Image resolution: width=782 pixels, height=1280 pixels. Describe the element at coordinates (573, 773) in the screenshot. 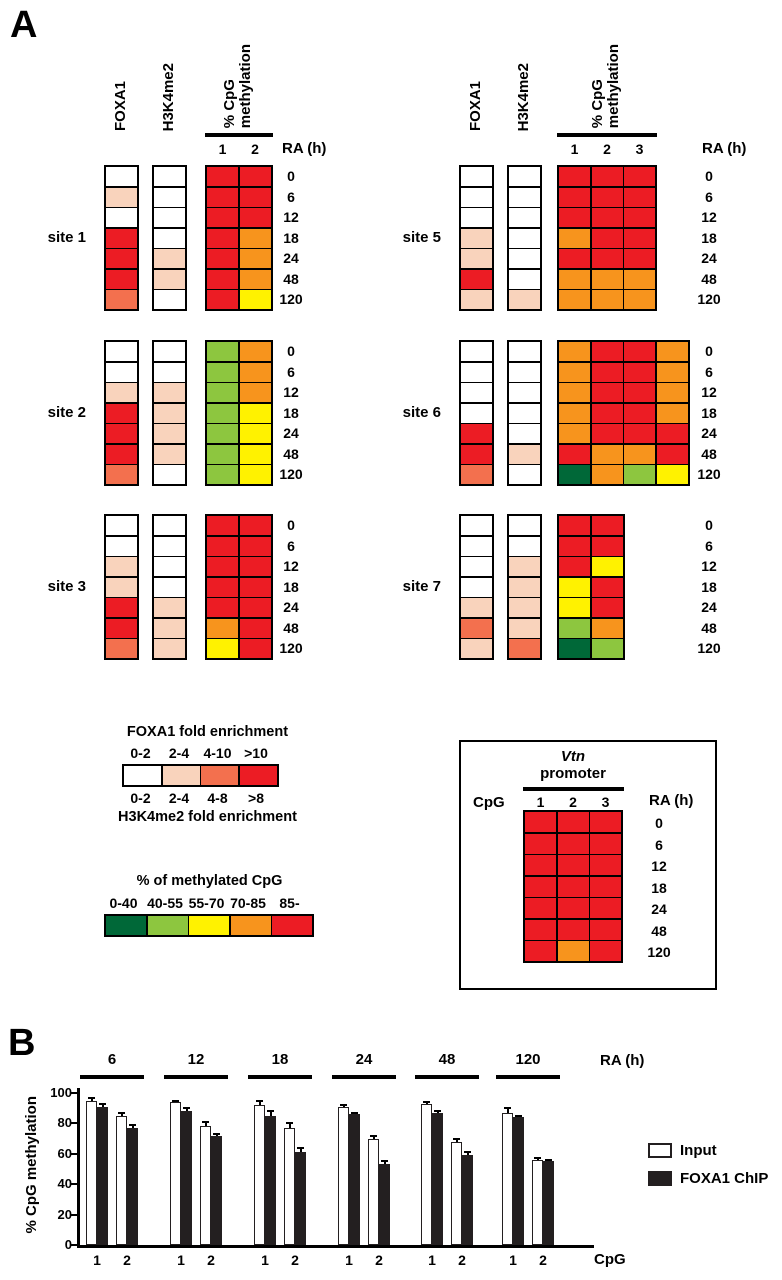

I see `vtn-promoter-label: promoter` at that location.